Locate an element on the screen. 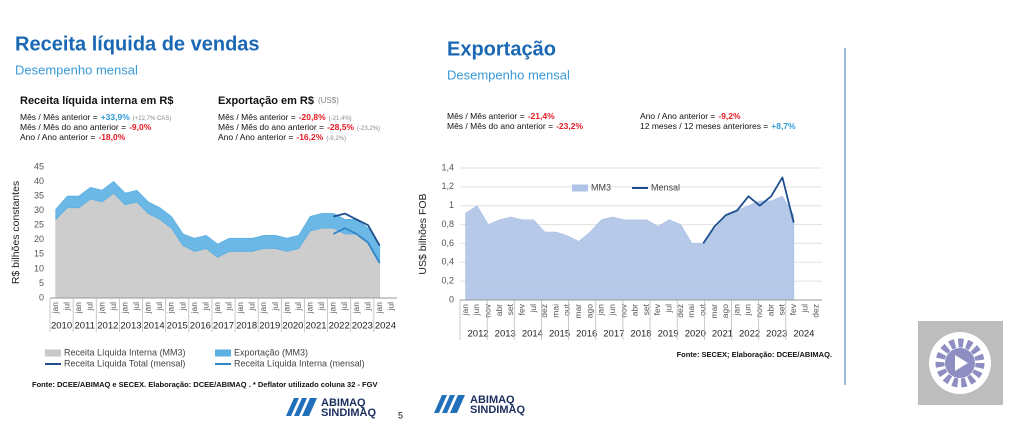  legend-label: Receita Líquida Total (mensal) is located at coordinates (124, 363).